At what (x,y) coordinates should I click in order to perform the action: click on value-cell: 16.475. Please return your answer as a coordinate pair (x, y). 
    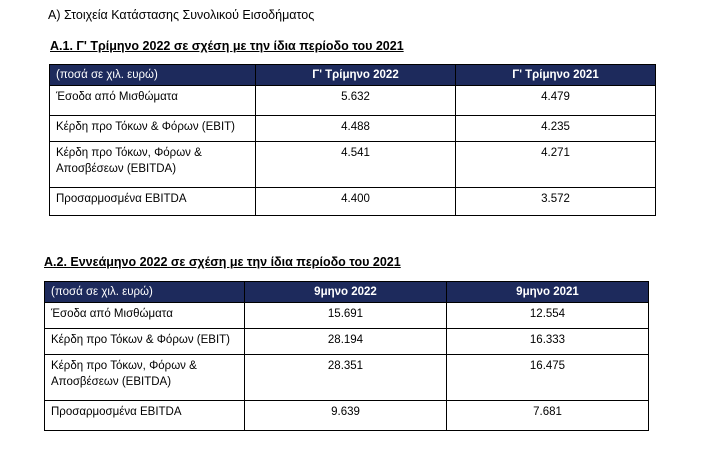
    Looking at the image, I should click on (547, 377).